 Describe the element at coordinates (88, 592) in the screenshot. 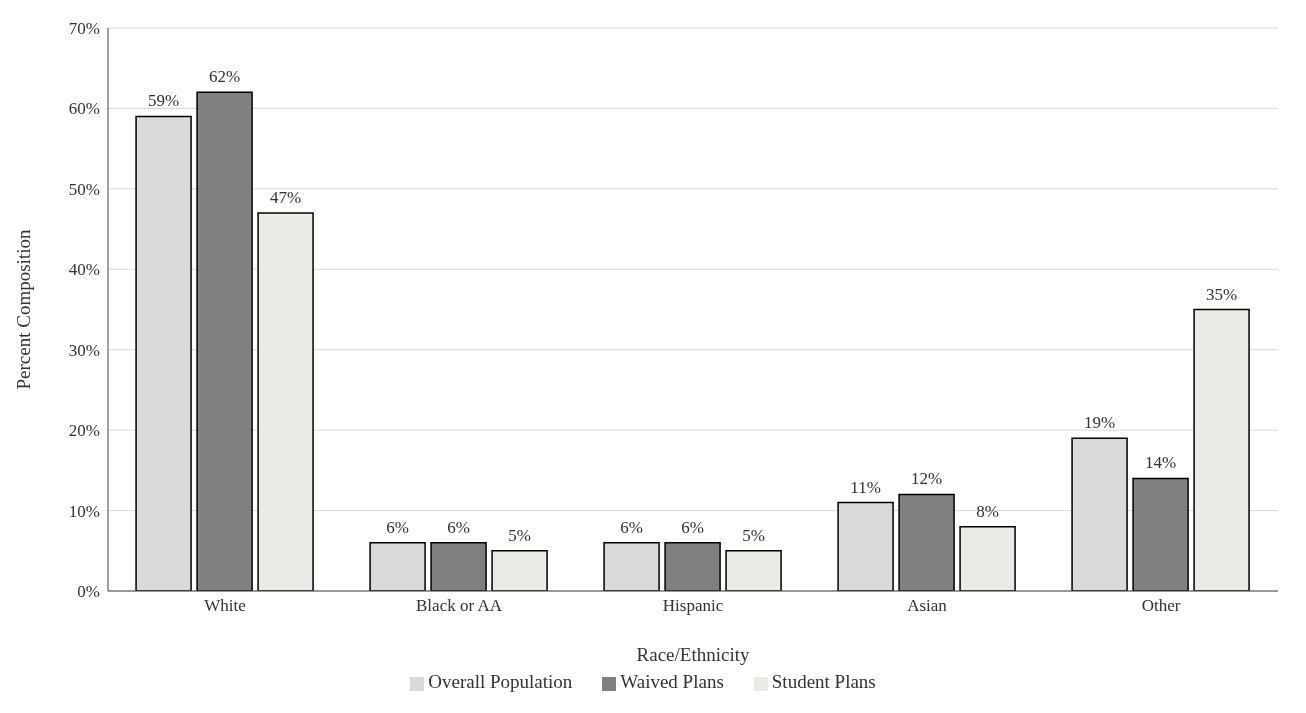

I see `y-tick-label: 0%` at that location.